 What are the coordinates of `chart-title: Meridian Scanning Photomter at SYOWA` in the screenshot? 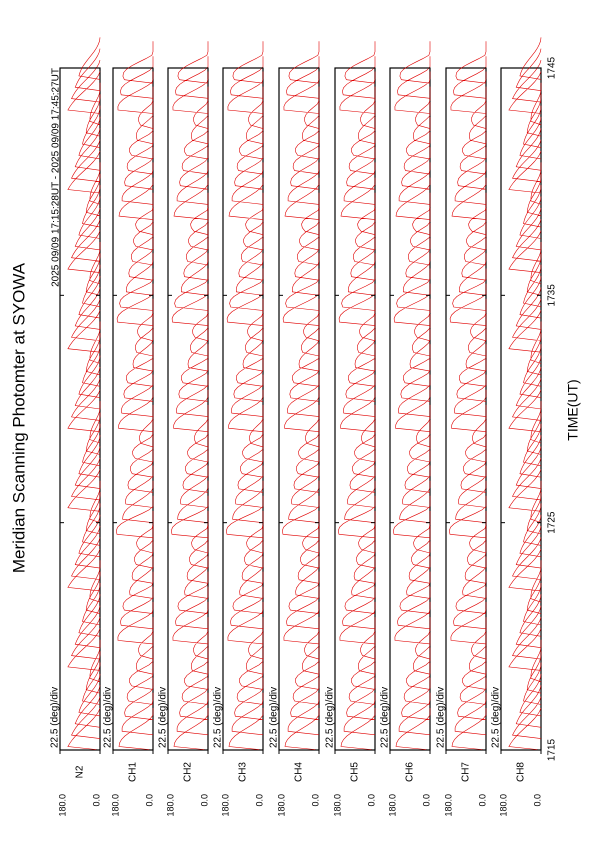 It's located at (18, 417).